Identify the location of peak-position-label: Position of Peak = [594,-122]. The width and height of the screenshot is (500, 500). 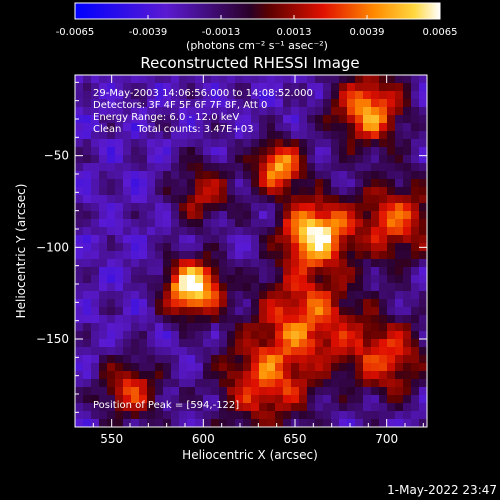
(166, 405).